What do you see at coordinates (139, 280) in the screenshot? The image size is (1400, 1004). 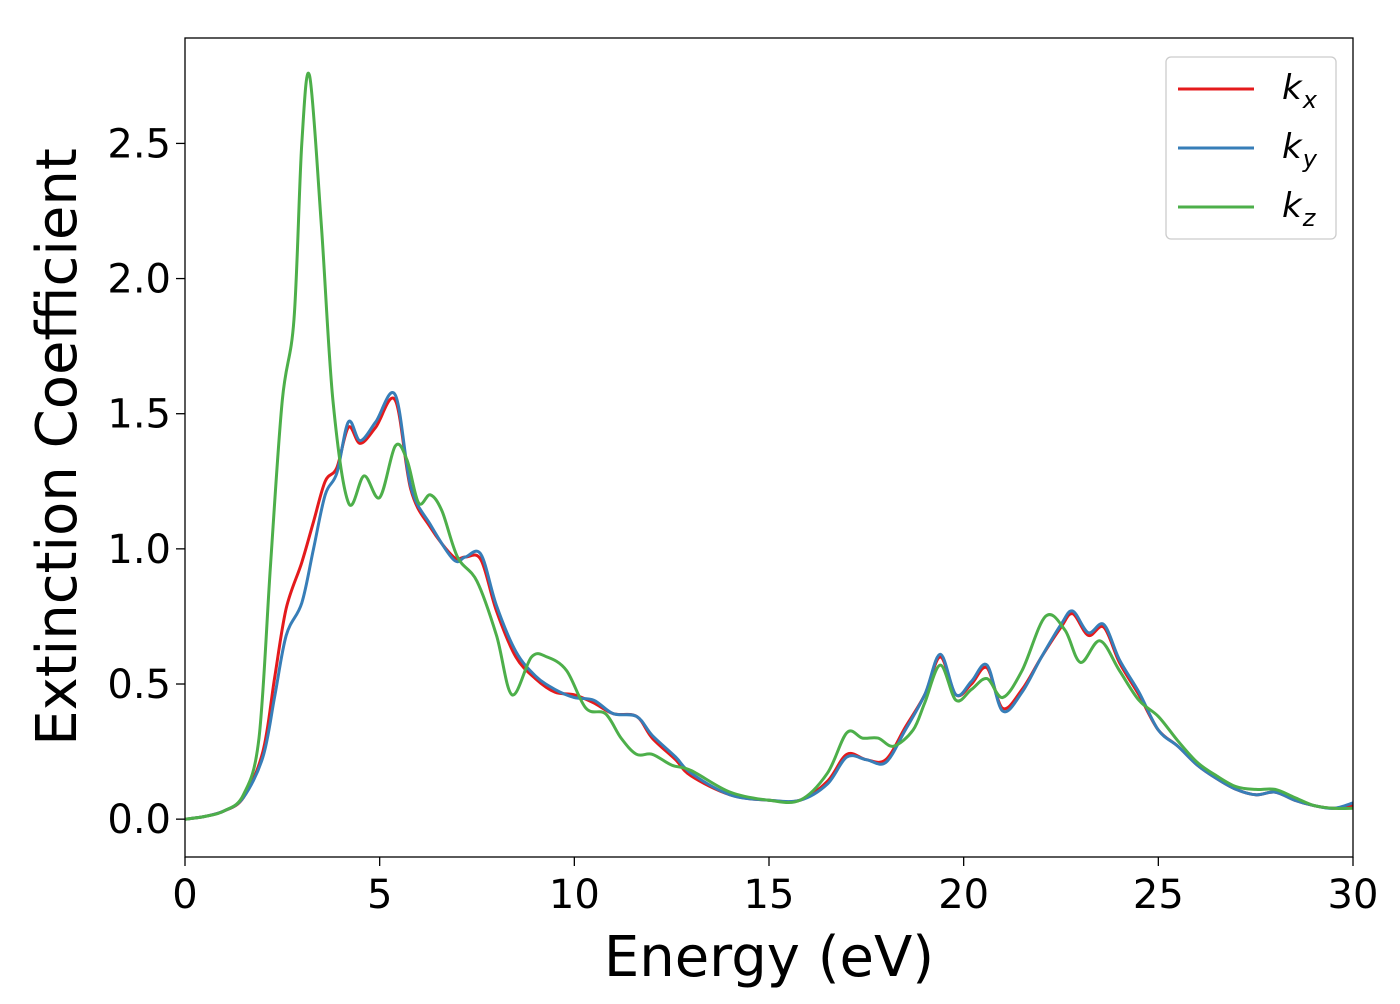 I see `y-tick-label: 2.0` at bounding box center [139, 280].